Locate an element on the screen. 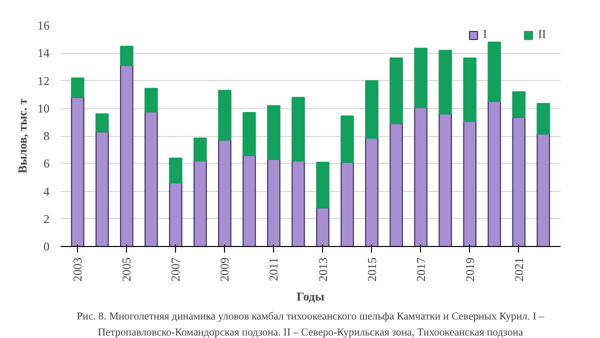 The height and width of the screenshot is (338, 600). text: Рис. 8. Многолетняя динамика уловов камбал тихоокеанского шельфа Камчатки и Северных Курил. I – is located at coordinates (310, 317).